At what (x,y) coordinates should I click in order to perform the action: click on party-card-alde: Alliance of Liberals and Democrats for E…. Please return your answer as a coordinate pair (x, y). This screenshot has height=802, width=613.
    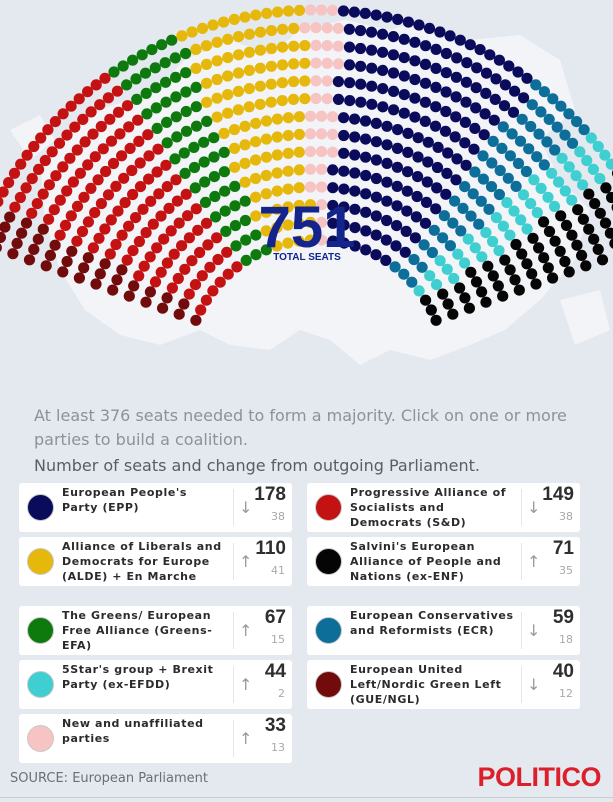
    Looking at the image, I should click on (155, 561).